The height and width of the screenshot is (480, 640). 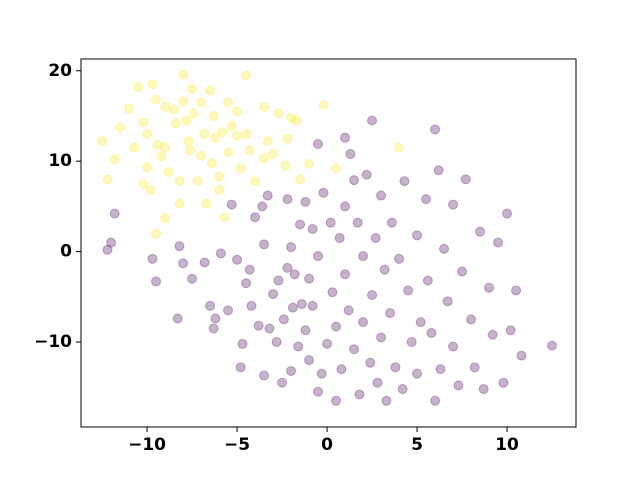 I want to click on y-tick-label: 0, so click(x=66, y=252).